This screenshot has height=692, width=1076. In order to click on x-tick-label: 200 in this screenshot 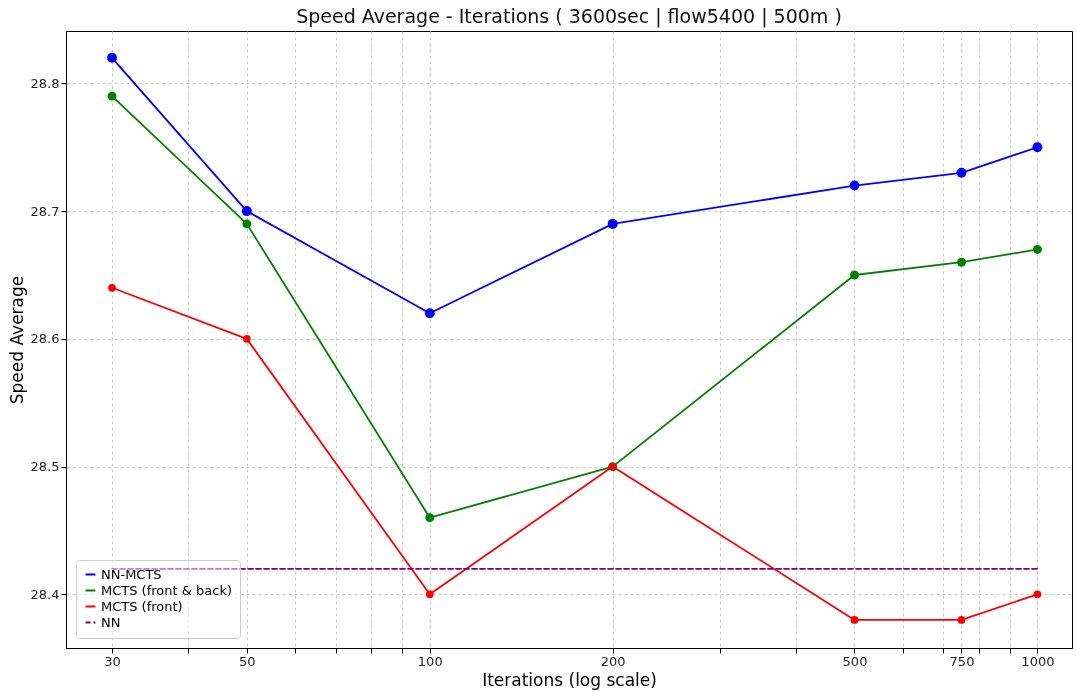, I will do `click(613, 661)`.